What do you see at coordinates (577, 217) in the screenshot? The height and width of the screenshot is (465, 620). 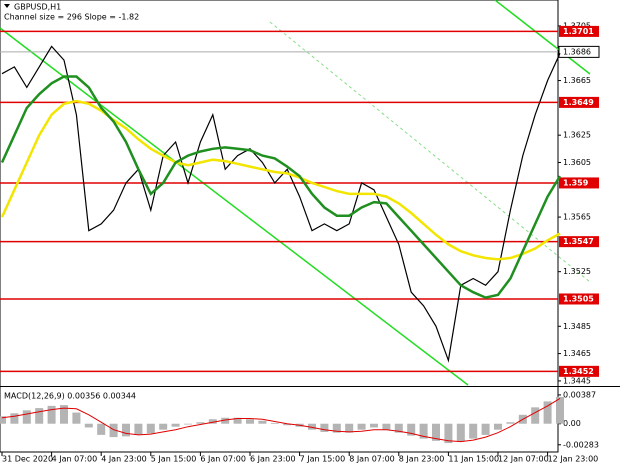 I see `y-tick-label: 1.3565` at bounding box center [577, 217].